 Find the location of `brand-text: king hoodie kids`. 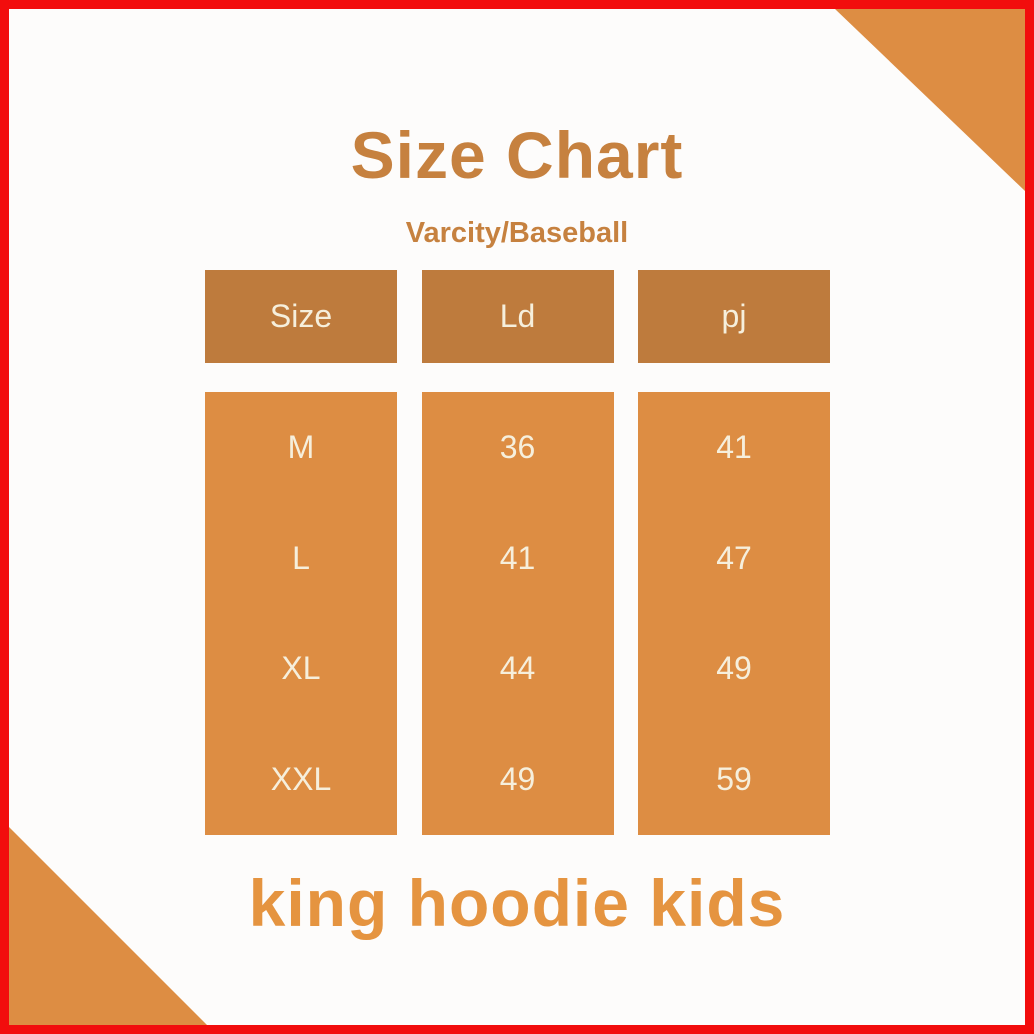

brand-text: king hoodie kids is located at coordinates (517, 903).